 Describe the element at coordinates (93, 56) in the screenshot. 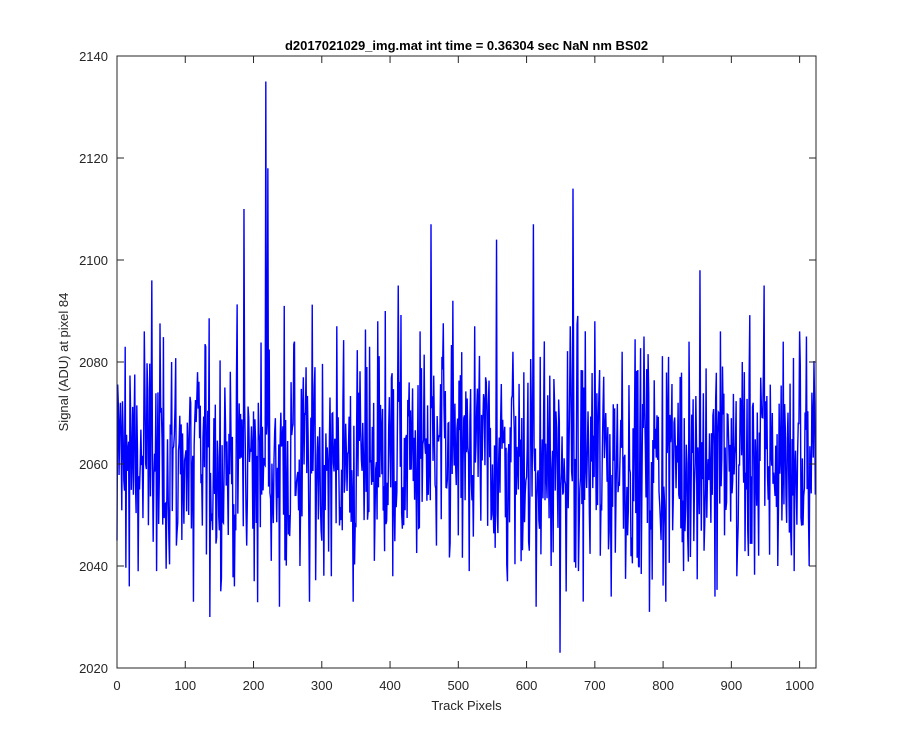

I see `y-tick-label: 2140` at that location.